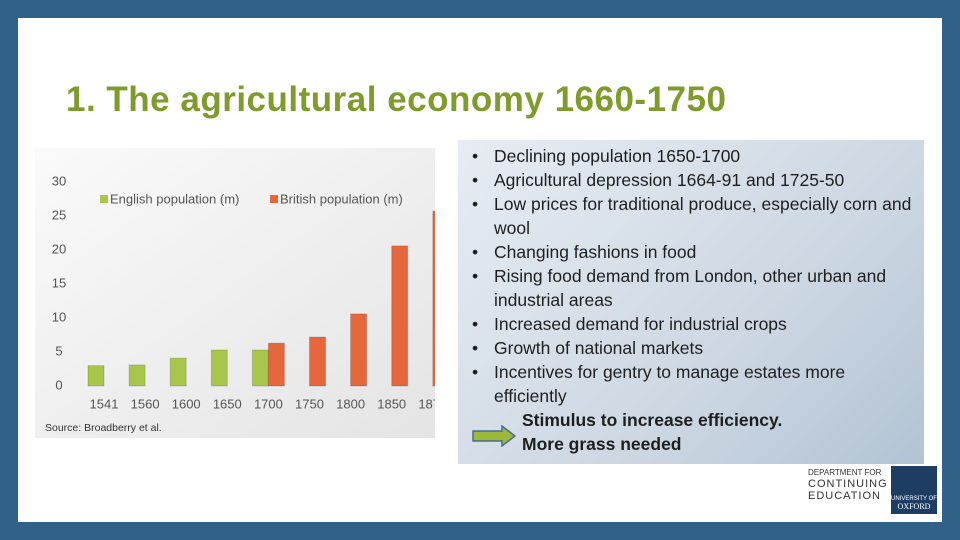  What do you see at coordinates (914, 499) in the screenshot?
I see `logo-text: UNIVERSITY OF` at bounding box center [914, 499].